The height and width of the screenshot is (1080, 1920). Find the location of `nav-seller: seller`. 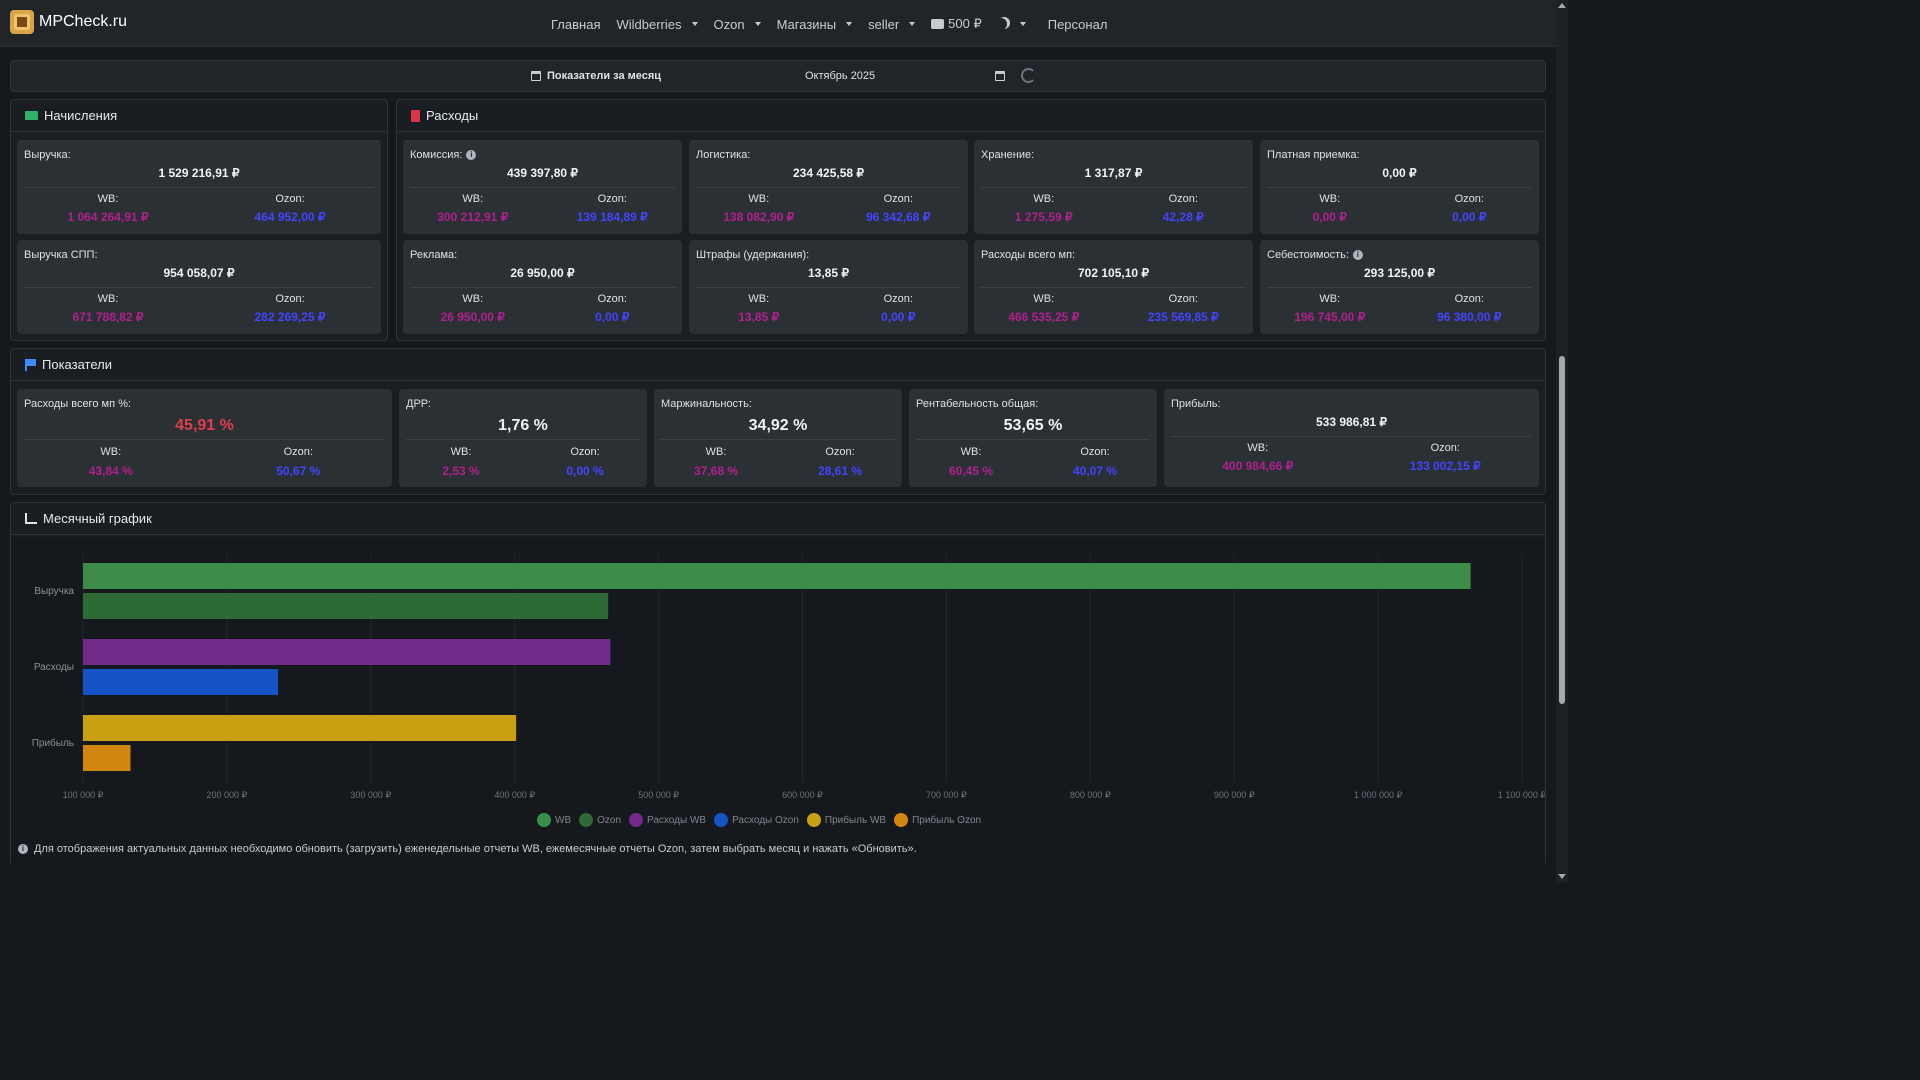

nav-seller: seller is located at coordinates (891, 24).